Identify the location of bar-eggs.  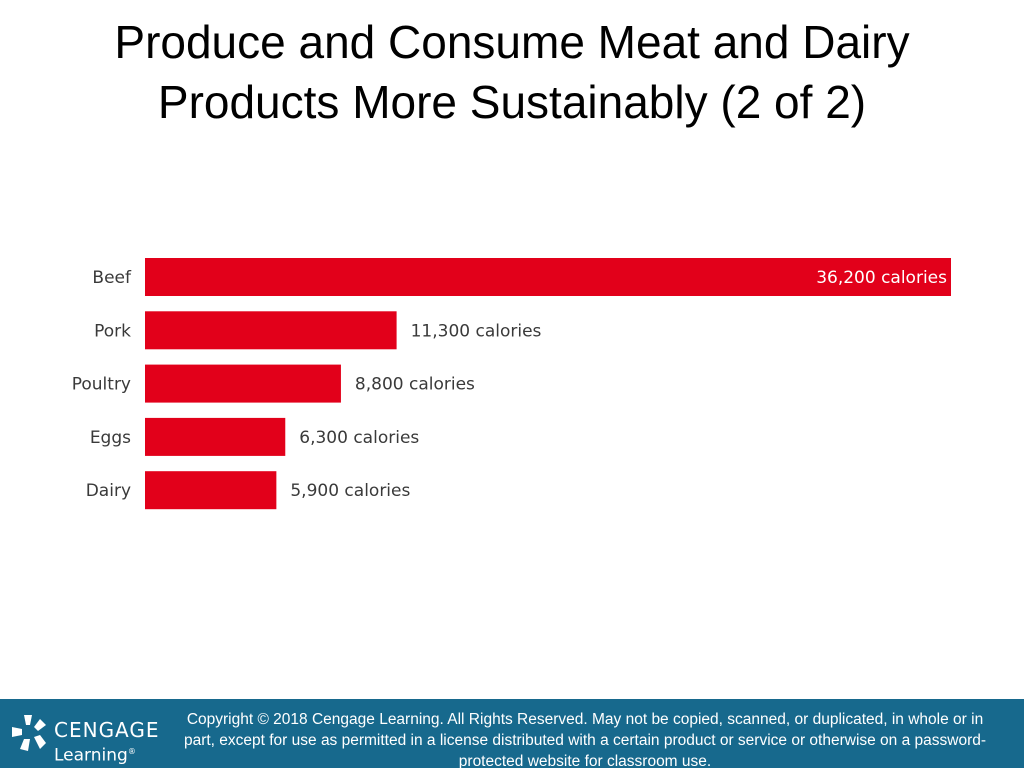
(215, 436).